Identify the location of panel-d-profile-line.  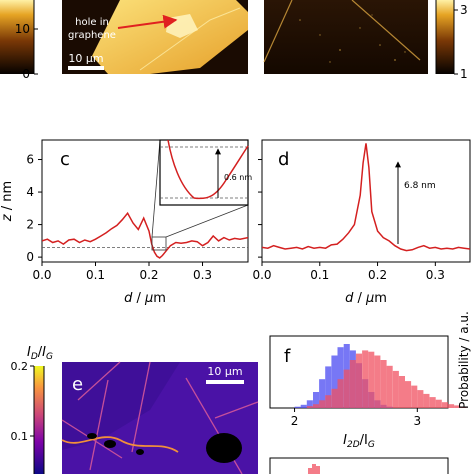
(366, 197).